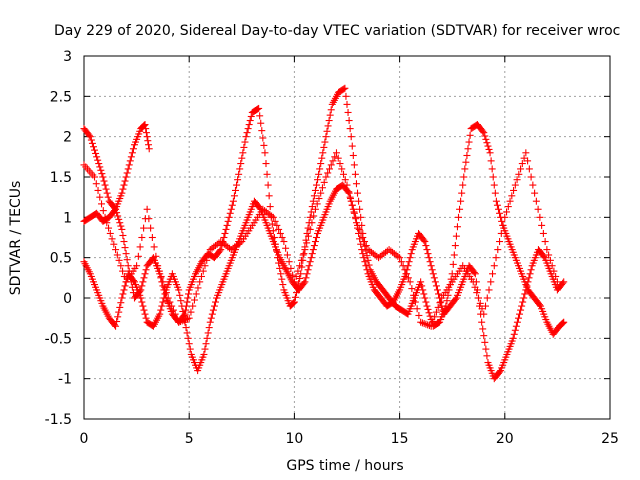  Describe the element at coordinates (67, 299) in the screenshot. I see `y-tick-label: 0` at that location.